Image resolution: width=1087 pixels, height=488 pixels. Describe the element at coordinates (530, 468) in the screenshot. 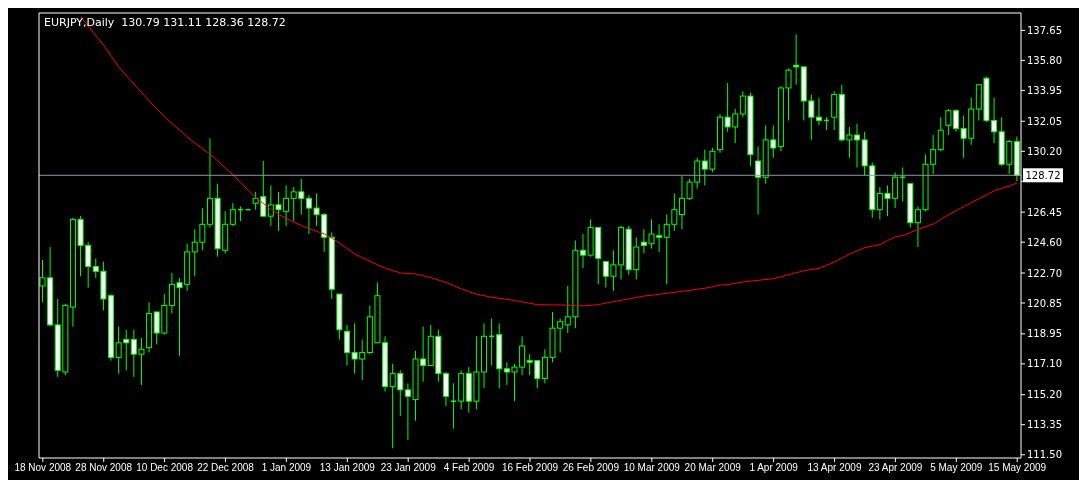

I see `x-tick-label: 16 Feb 2009` at that location.